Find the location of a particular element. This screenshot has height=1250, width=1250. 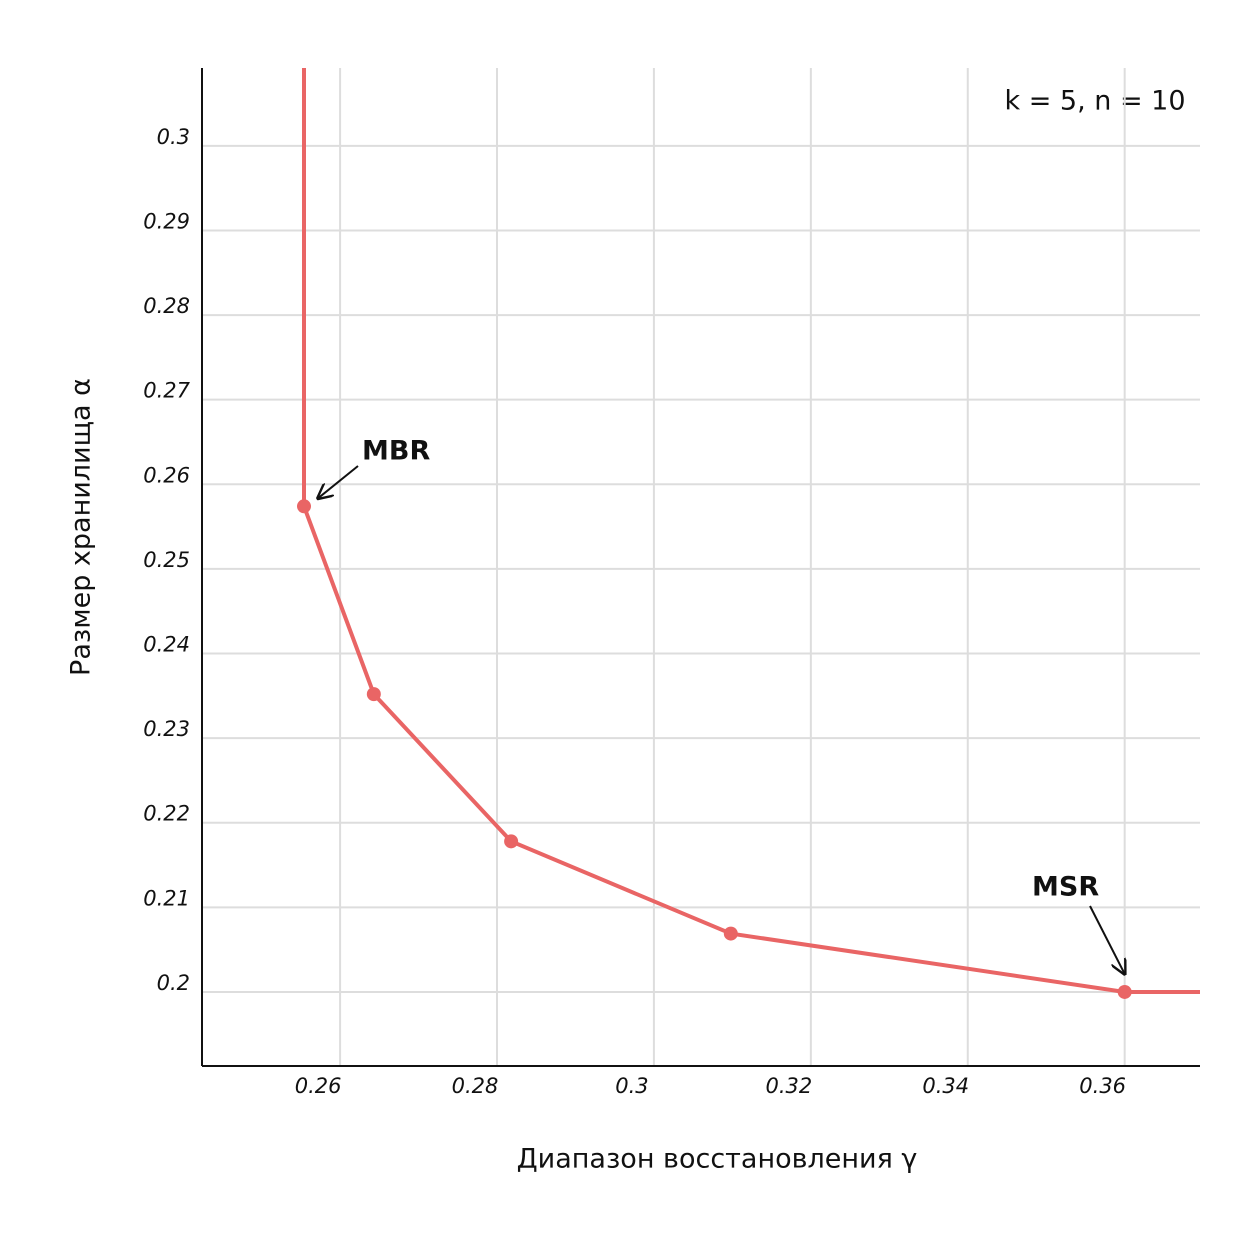

x-tick-label: 0.28 is located at coordinates (475, 1086).